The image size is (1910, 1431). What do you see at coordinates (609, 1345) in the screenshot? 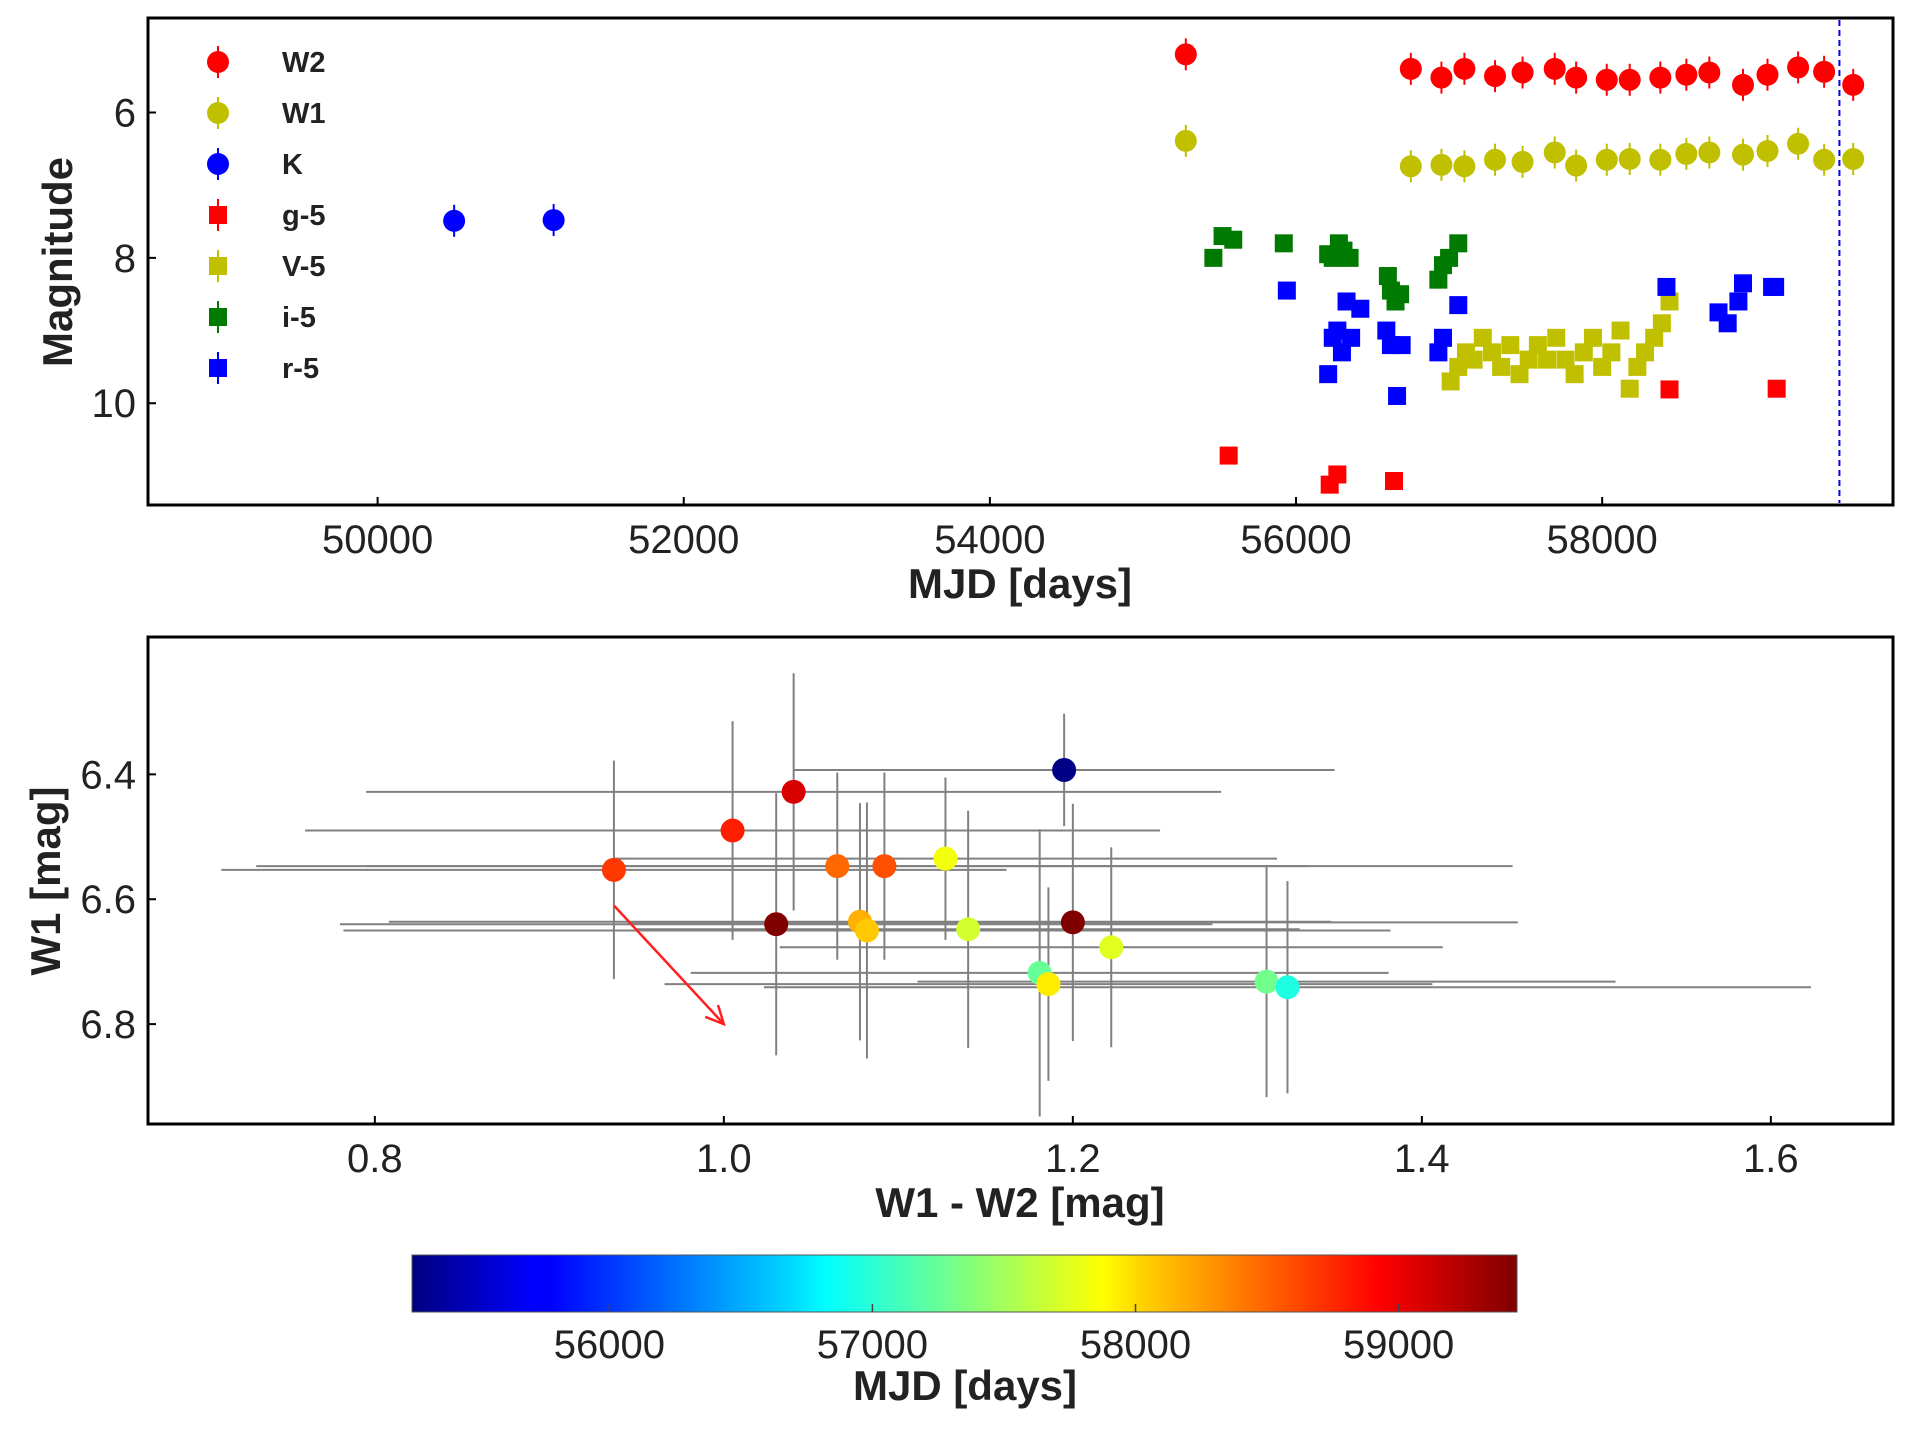
I see `colorbar-tick-label: 56000` at bounding box center [609, 1345].